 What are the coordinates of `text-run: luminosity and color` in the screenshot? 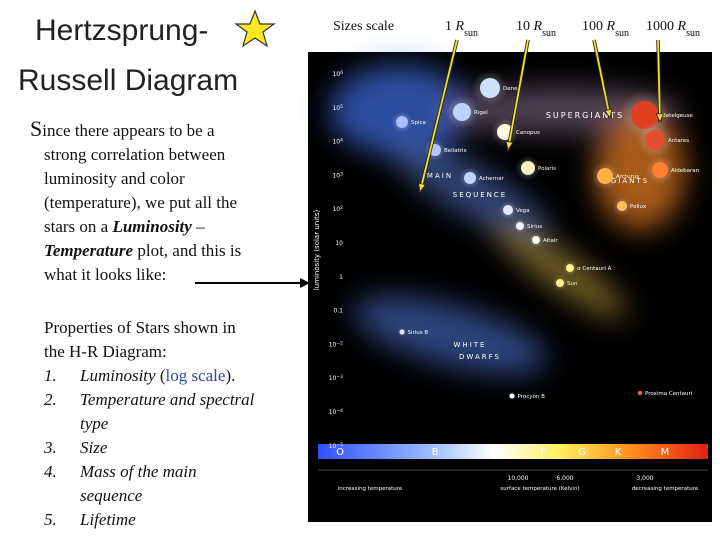 It's located at (114, 178).